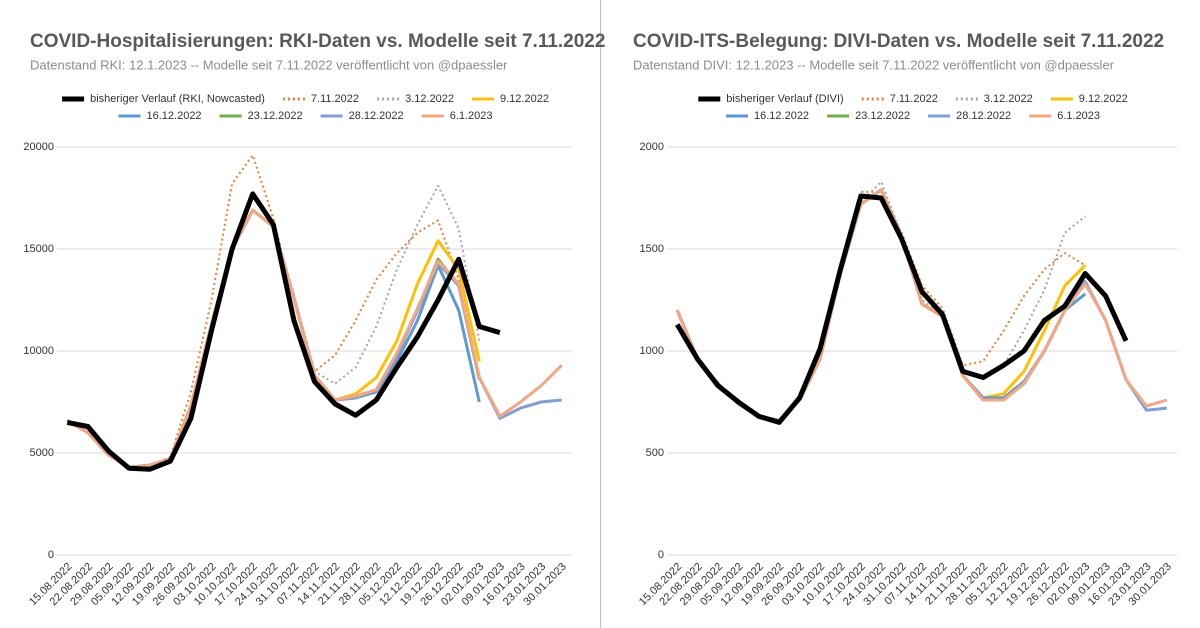 The width and height of the screenshot is (1200, 628). I want to click on y-tick-label: 1000, so click(652, 351).